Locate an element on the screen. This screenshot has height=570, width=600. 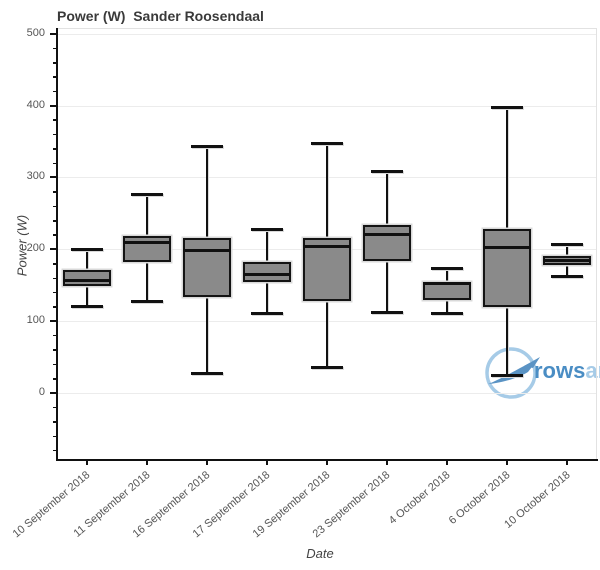
x-tick-label: 10 October 2018 is located at coordinates (537, 500).